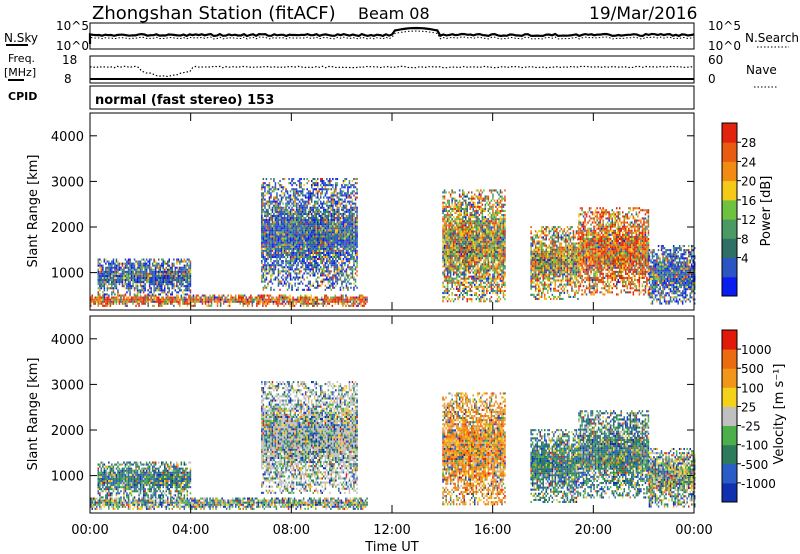  Describe the element at coordinates (184, 100) in the screenshot. I see `cpid-text: normal (fast stereo) 153` at that location.